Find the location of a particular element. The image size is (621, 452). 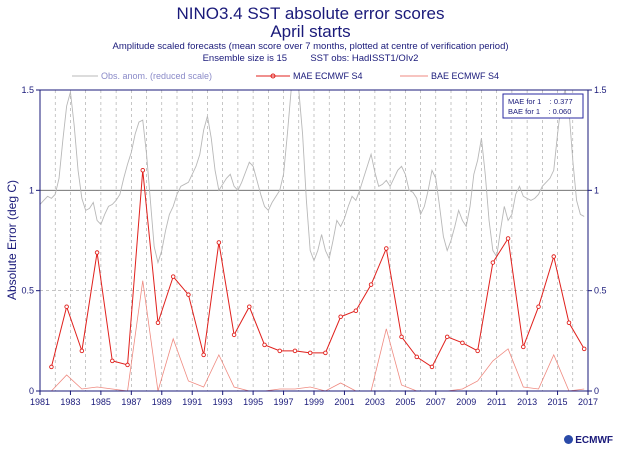

legend-label-bae: BAE ECMWF S4 is located at coordinates (465, 76).